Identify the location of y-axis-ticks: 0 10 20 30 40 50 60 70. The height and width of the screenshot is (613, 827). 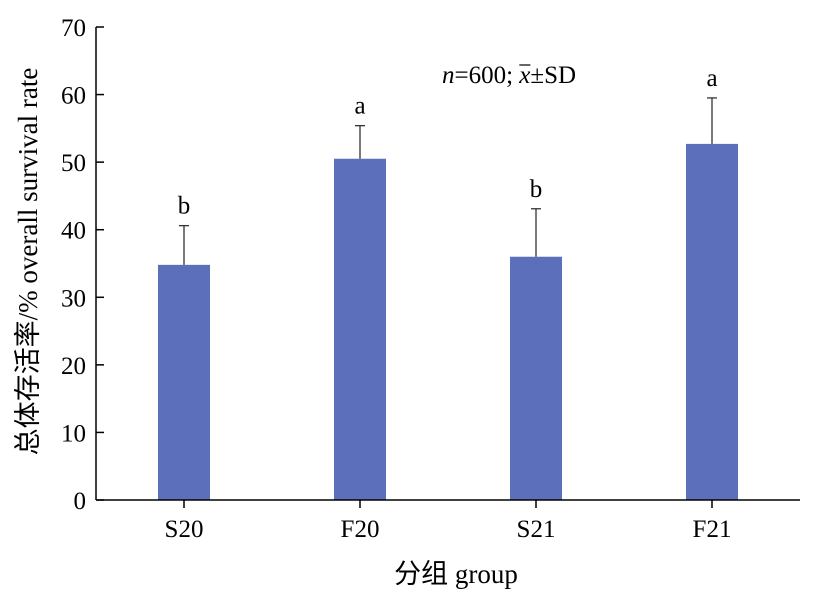
(82, 265).